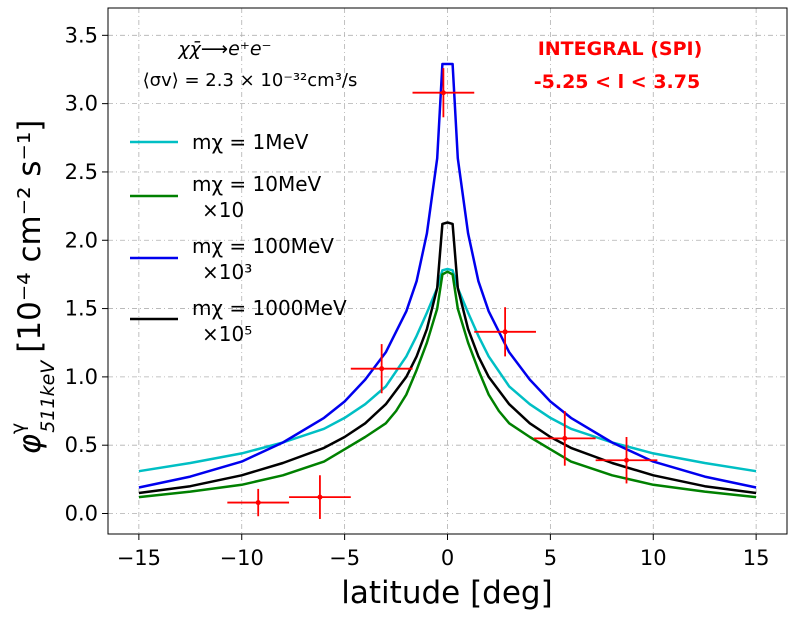 The image size is (797, 619). What do you see at coordinates (250, 80) in the screenshot?
I see `cross-section-annotation: ⟨σv⟩ = 2.3 × 10⁻³²cm³/s` at bounding box center [250, 80].